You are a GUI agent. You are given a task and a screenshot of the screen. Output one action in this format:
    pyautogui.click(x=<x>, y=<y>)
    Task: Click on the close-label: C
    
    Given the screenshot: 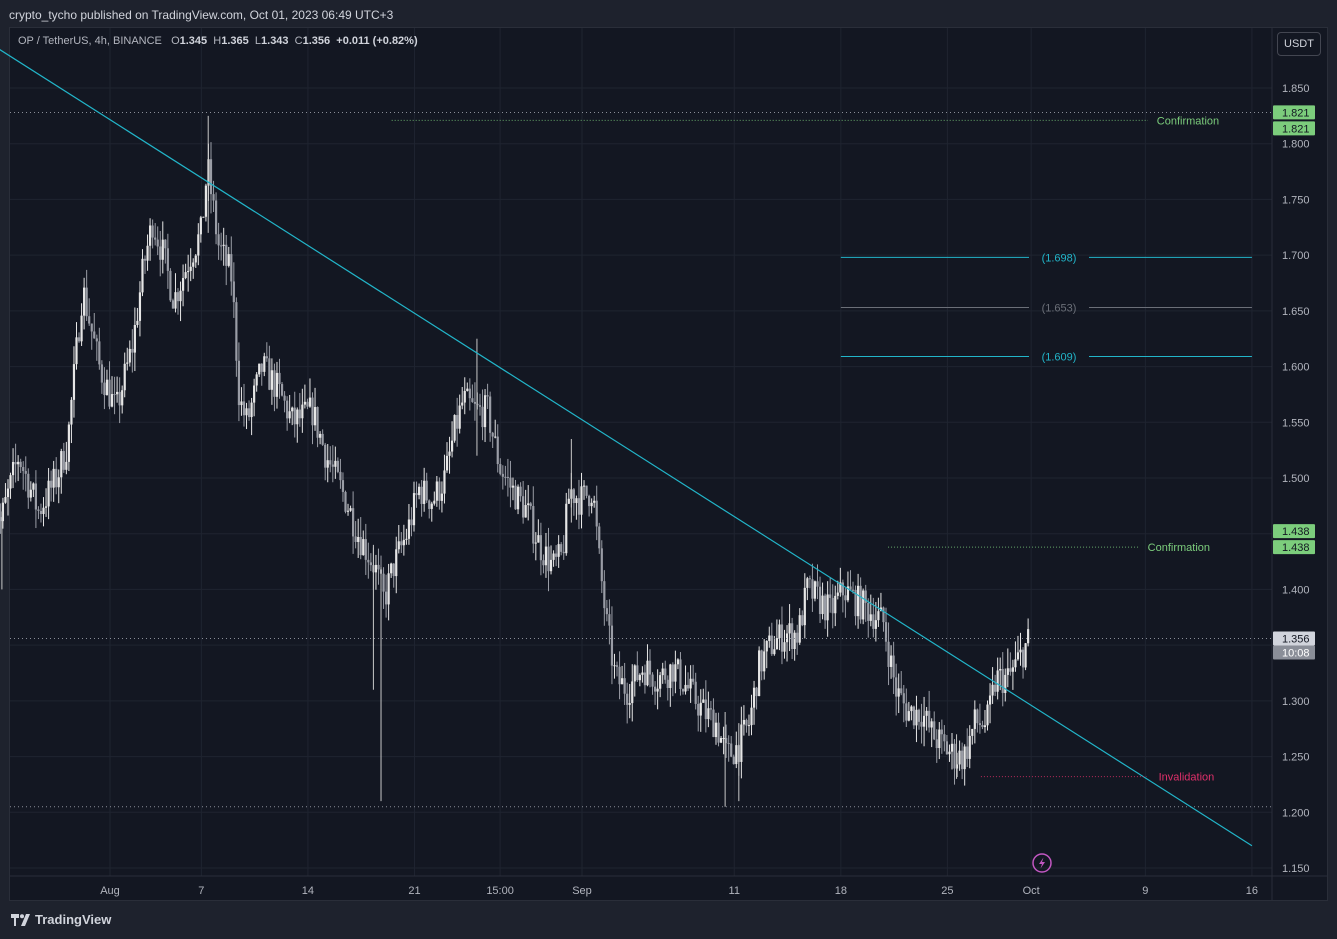 What is the action you would take?
    pyautogui.click(x=298, y=41)
    